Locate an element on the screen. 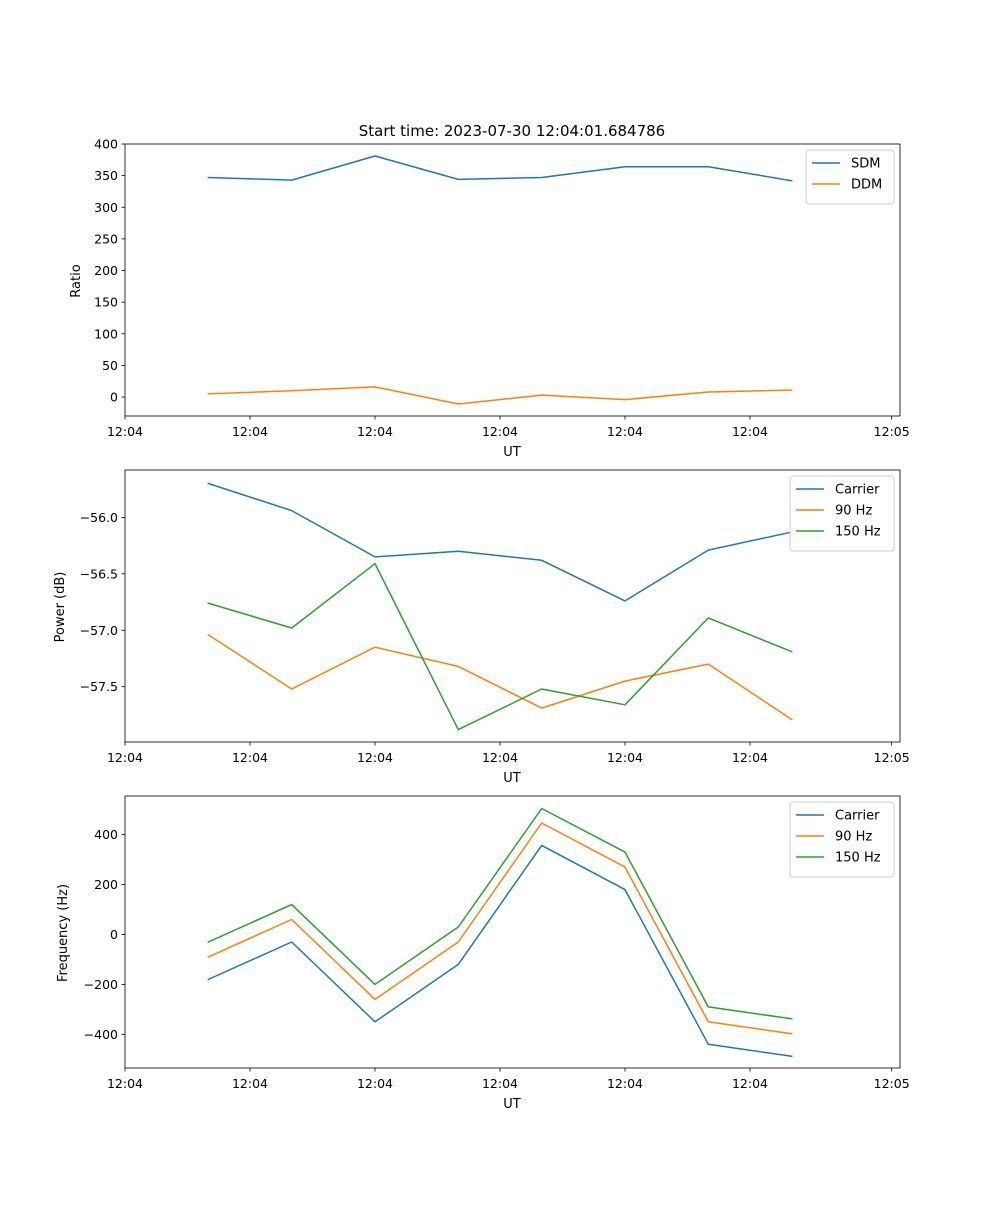 This screenshot has width=1000, height=1205. chart-title: Start time: 2023-07-30 12:04:01.684786 is located at coordinates (512, 131).